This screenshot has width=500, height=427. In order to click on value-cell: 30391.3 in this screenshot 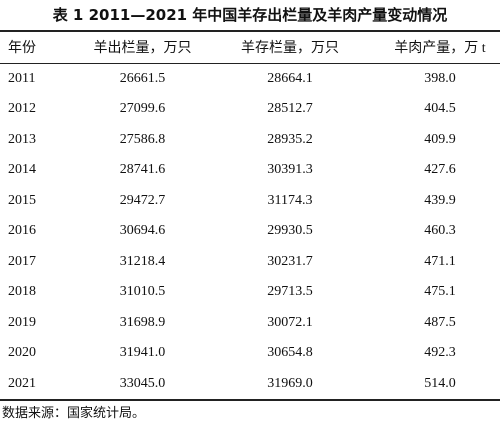, I will do `click(290, 170)`.